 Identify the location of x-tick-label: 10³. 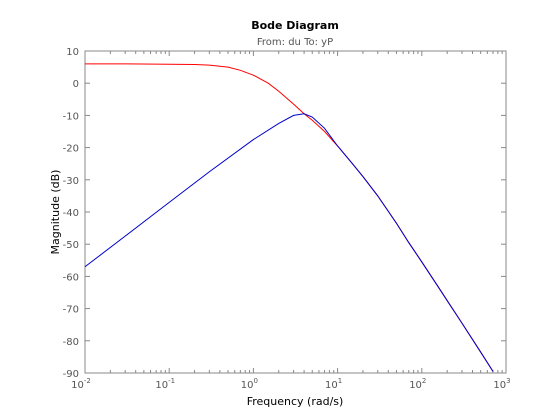
(501, 384).